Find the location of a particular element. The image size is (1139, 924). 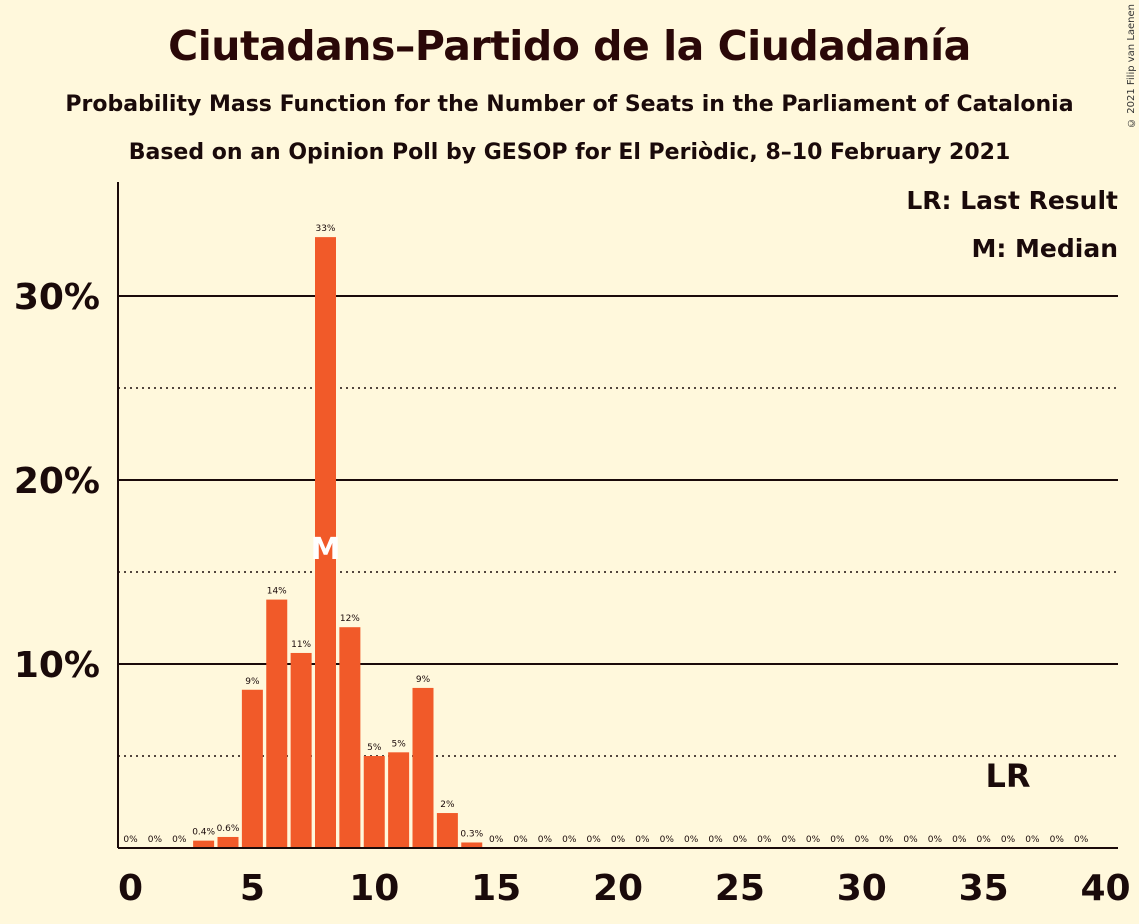

x-tick-label: 30 is located at coordinates (862, 888).